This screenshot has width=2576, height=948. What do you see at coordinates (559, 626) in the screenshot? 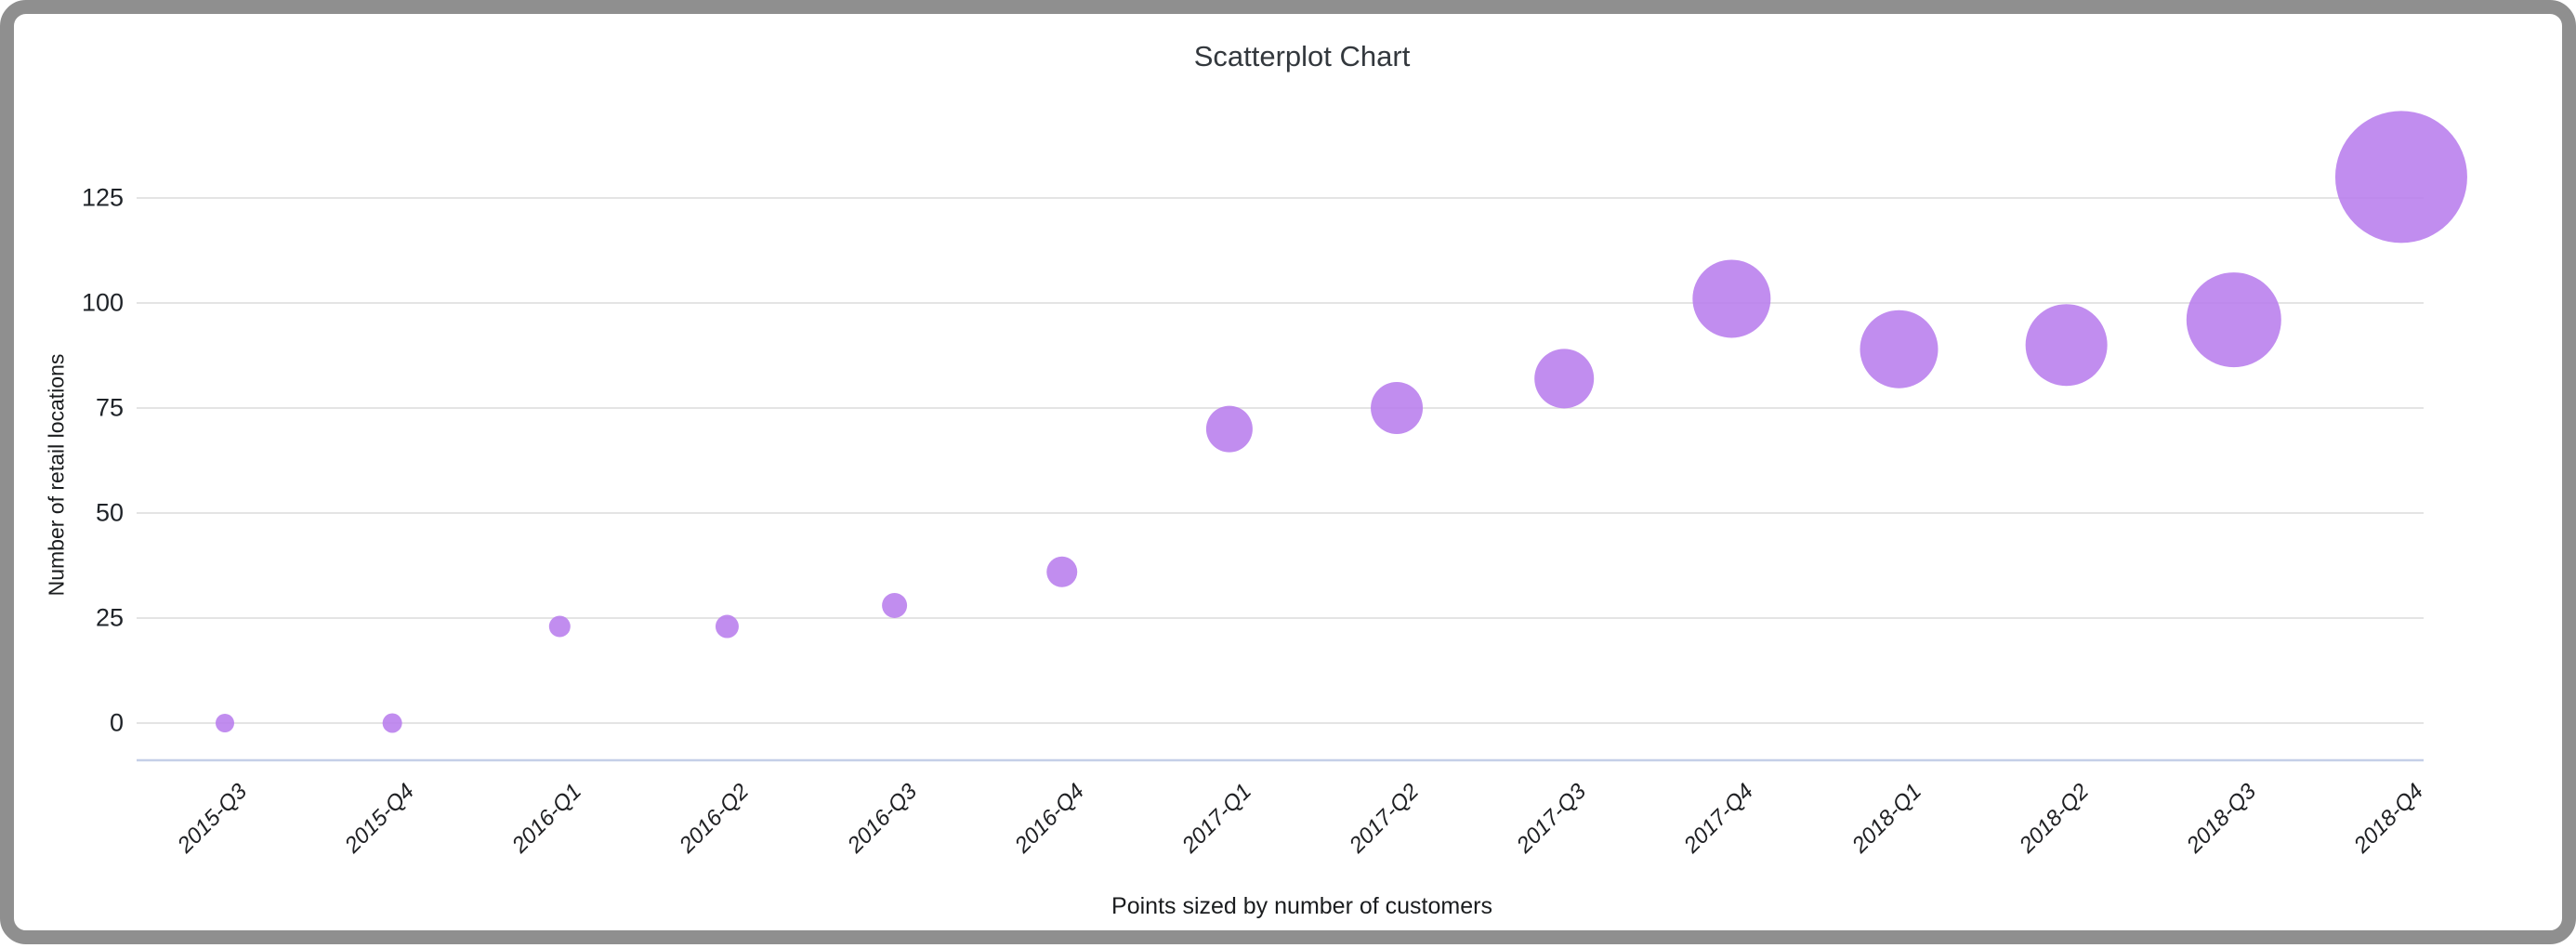
I see `data-point-2016-Q1` at bounding box center [559, 626].